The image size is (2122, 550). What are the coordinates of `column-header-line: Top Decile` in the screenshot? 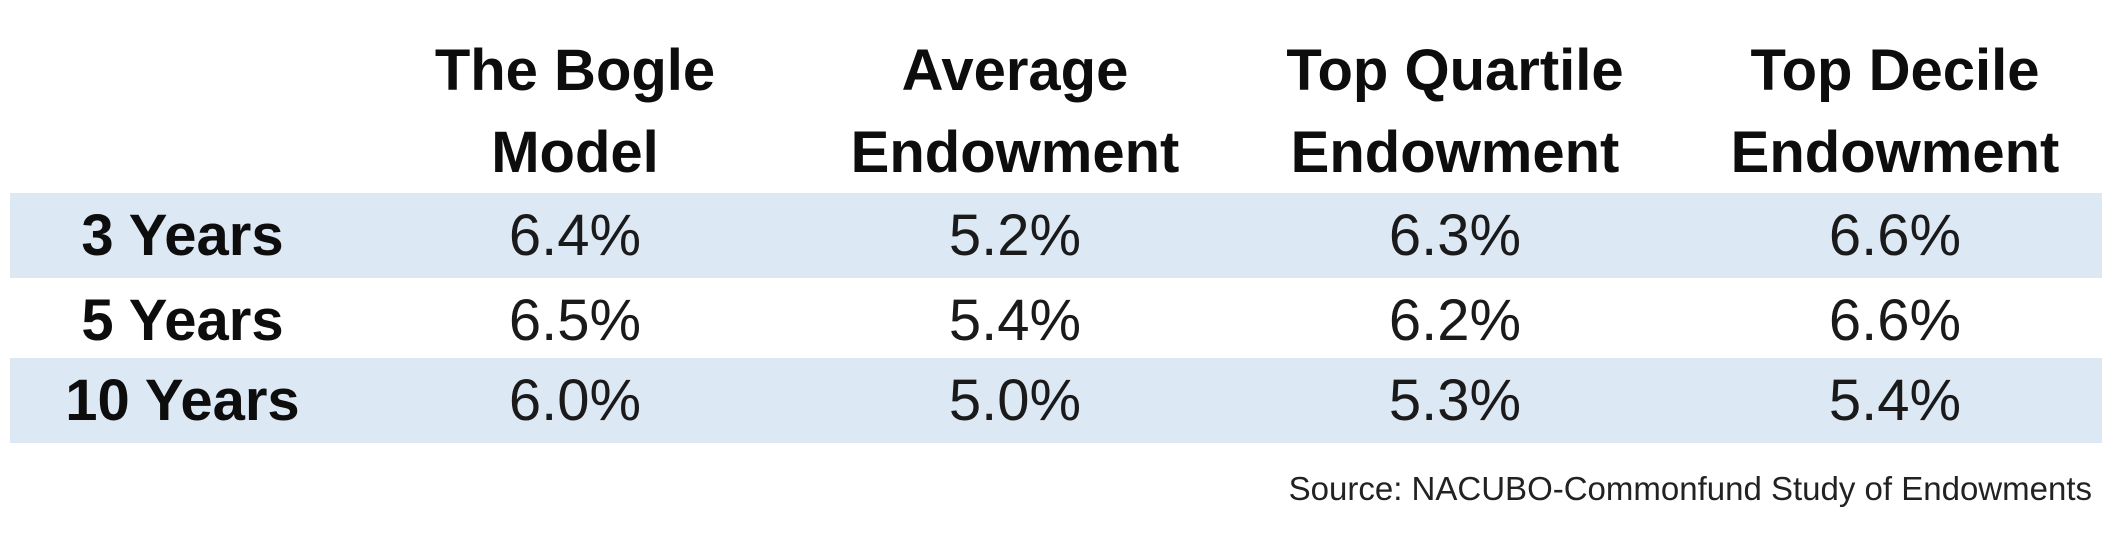 It's located at (1895, 70).